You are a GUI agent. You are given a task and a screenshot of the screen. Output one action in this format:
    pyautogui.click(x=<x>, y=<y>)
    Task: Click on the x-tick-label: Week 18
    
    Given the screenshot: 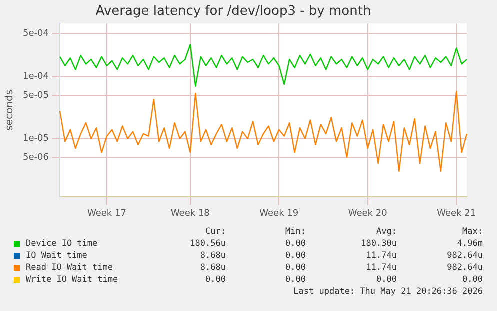 What is the action you would take?
    pyautogui.click(x=190, y=213)
    